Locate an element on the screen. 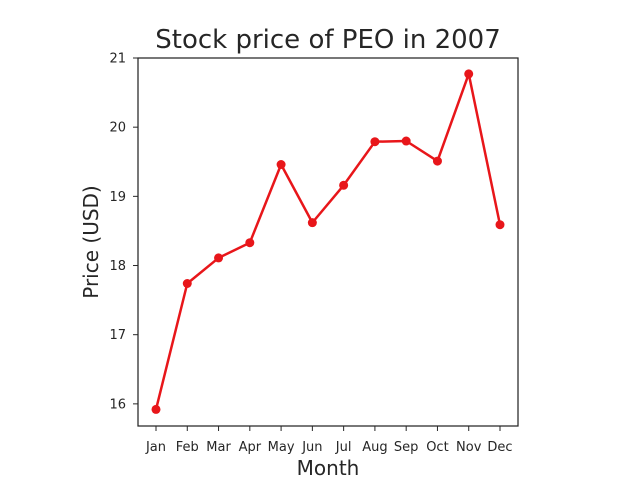  y-tick-label: 20 is located at coordinates (117, 128).